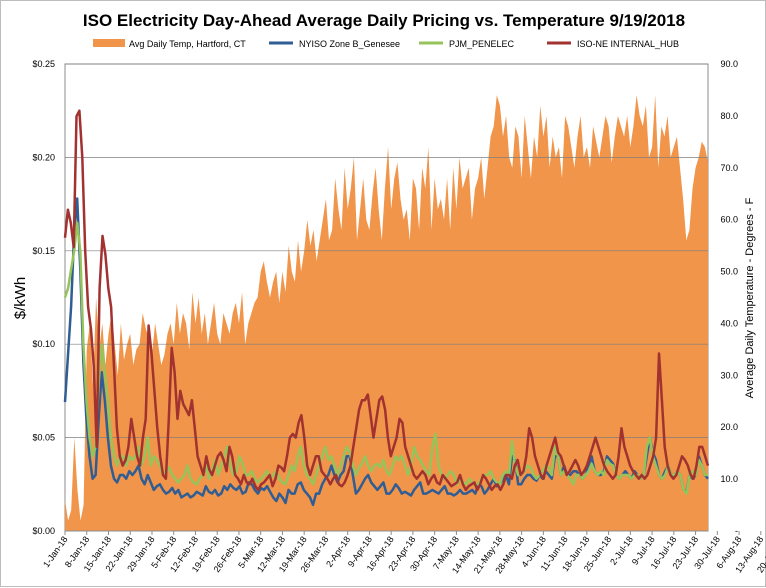 Image resolution: width=766 pixels, height=588 pixels. I want to click on legend-label-0: Avg Daily Temp, Hartford, CT, so click(187, 44).